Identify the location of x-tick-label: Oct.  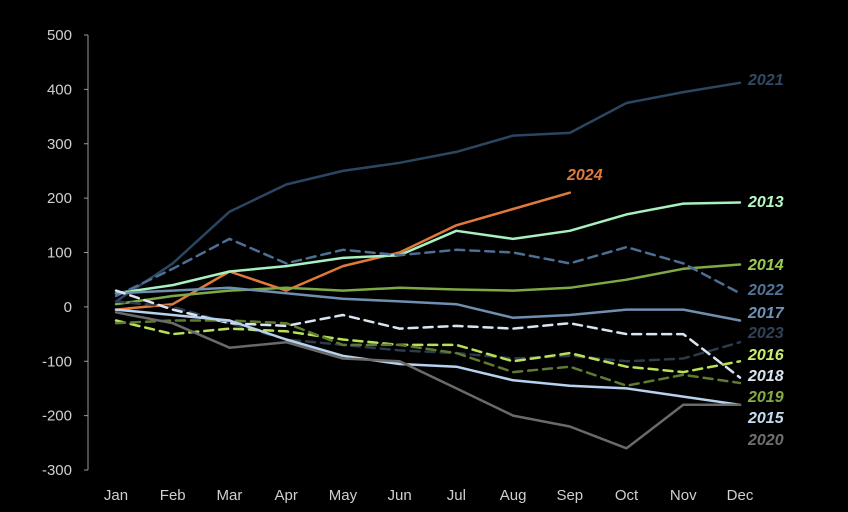
(627, 495).